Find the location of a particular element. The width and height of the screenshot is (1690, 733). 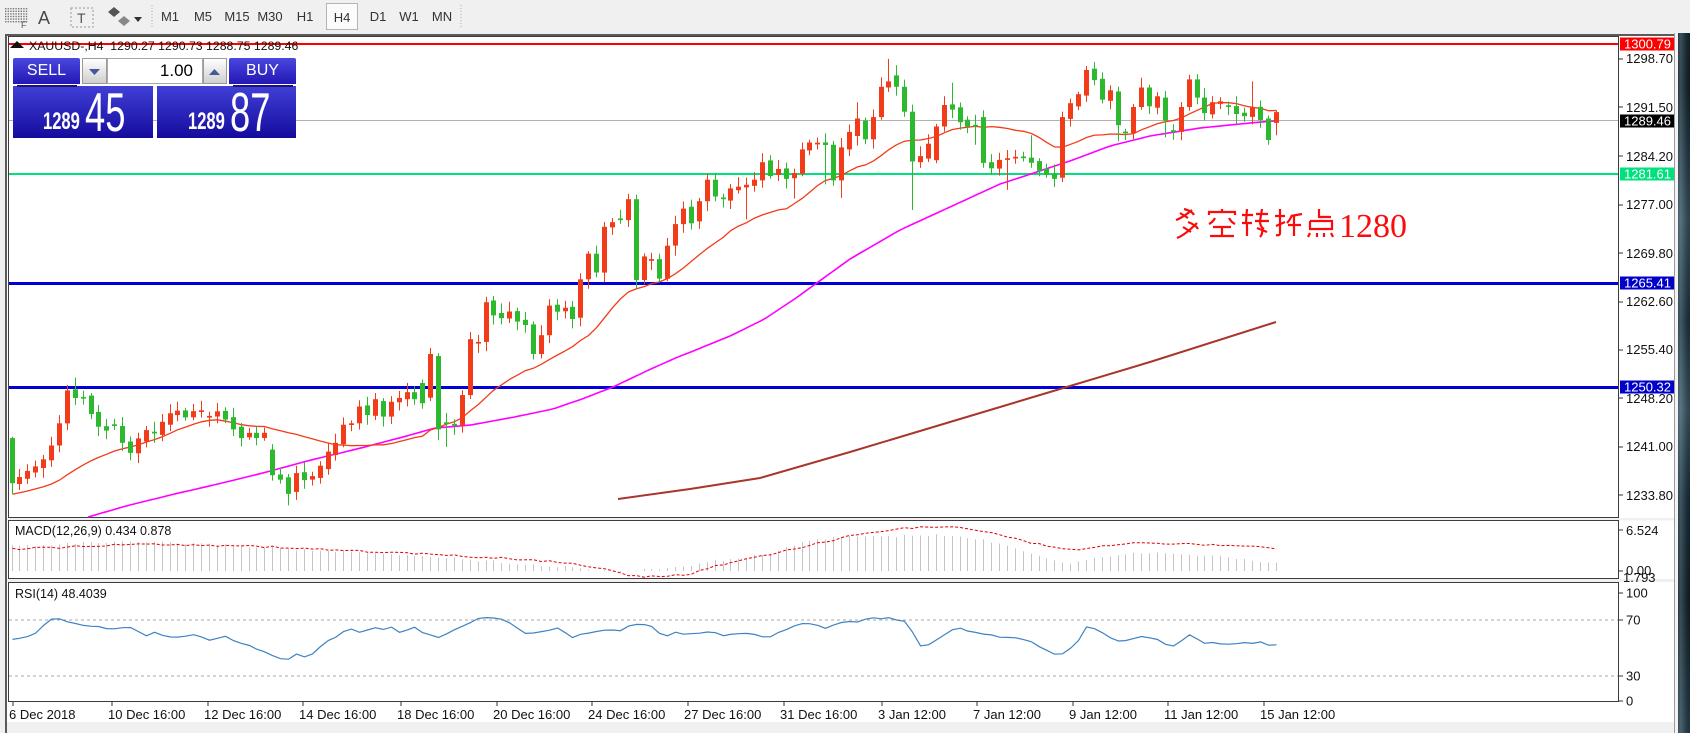

svg-text: 1.793 is located at coordinates (1639, 577).